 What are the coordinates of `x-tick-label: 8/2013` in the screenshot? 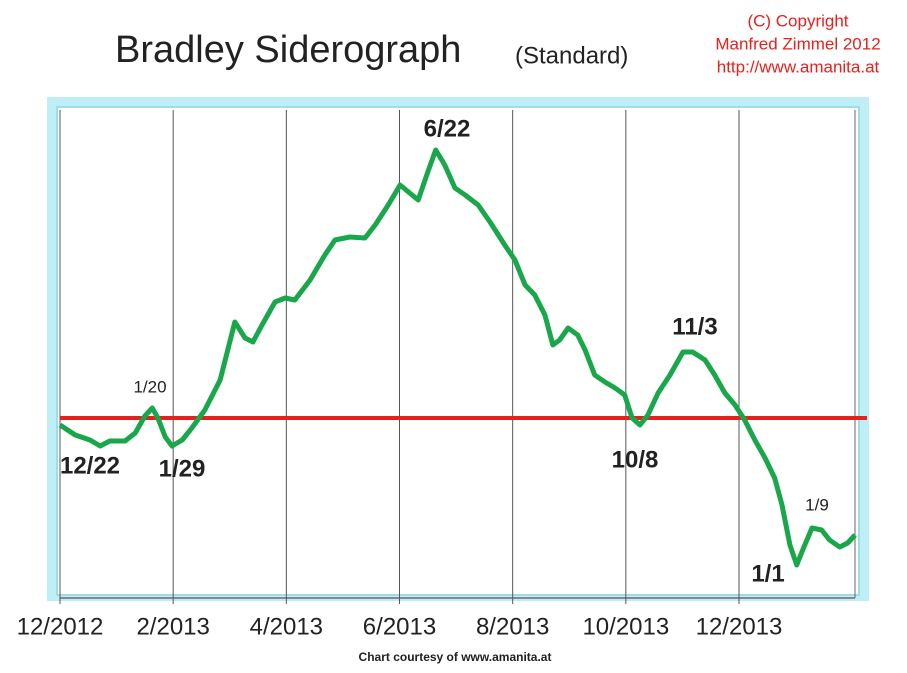 It's located at (512, 626).